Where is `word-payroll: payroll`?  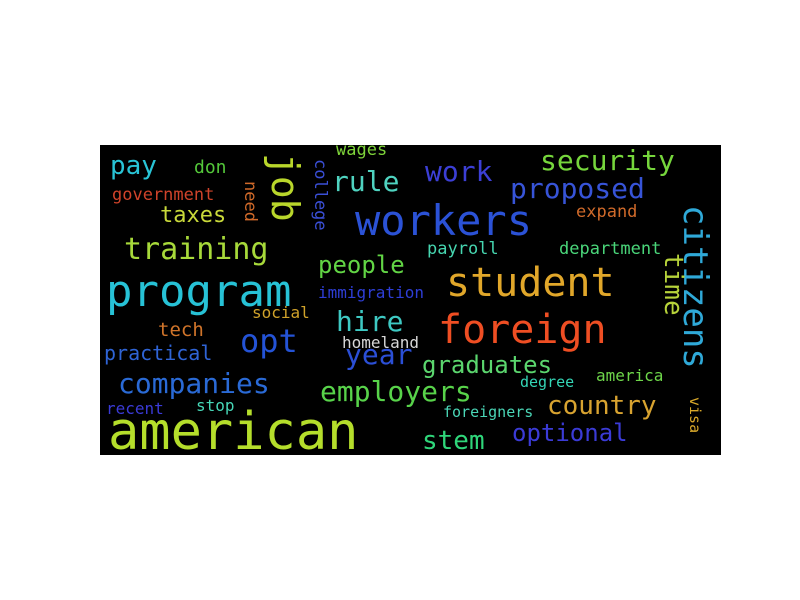
word-payroll: payroll is located at coordinates (463, 249).